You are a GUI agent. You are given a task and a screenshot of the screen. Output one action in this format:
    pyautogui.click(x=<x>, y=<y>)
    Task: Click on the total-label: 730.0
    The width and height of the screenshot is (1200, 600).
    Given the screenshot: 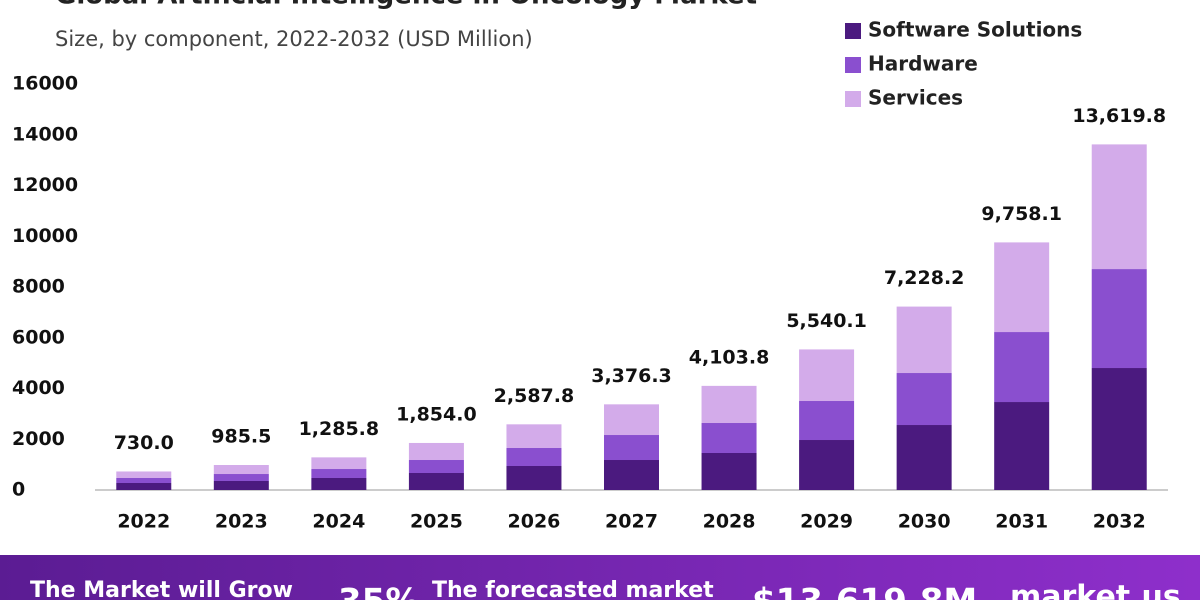 What is the action you would take?
    pyautogui.click(x=144, y=443)
    